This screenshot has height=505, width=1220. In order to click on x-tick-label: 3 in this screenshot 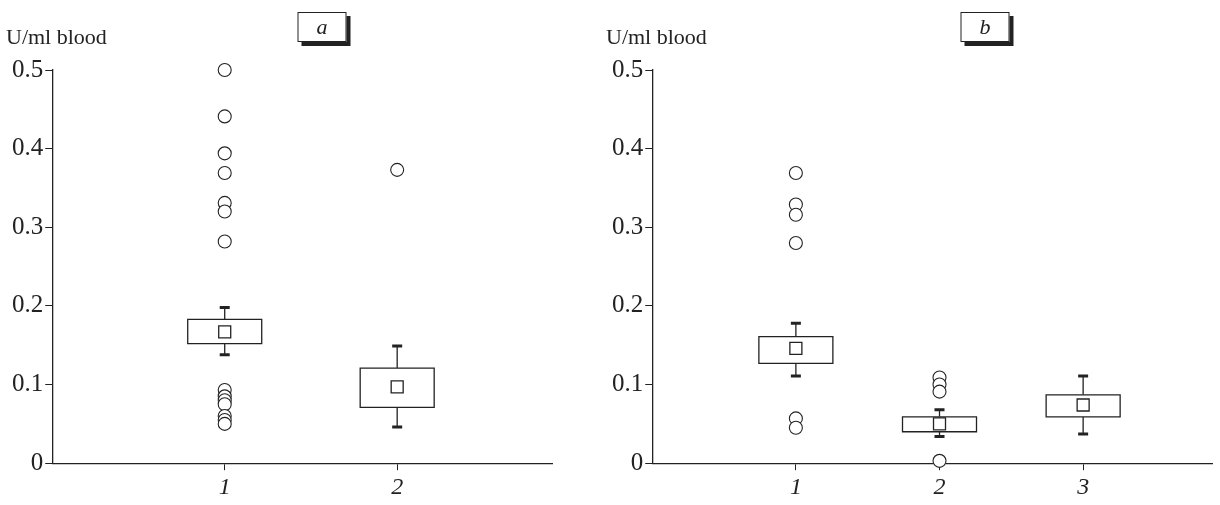, I will do `click(1083, 485)`.